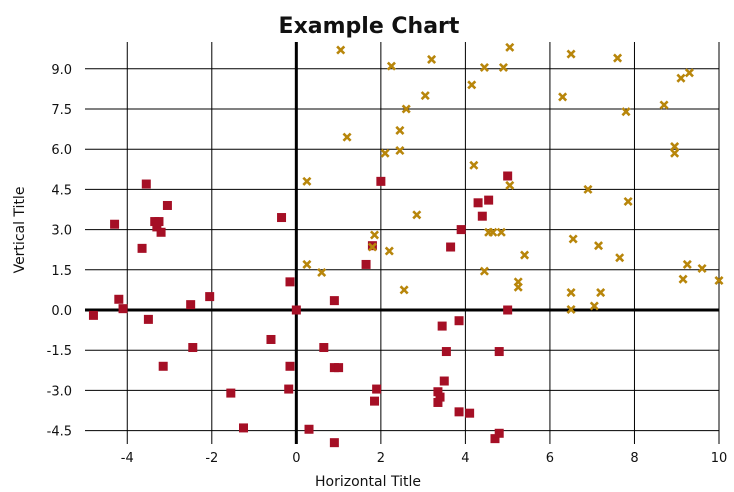 The height and width of the screenshot is (492, 734). Describe the element at coordinates (61, 190) in the screenshot. I see `y-tick-label: 4.5` at that location.